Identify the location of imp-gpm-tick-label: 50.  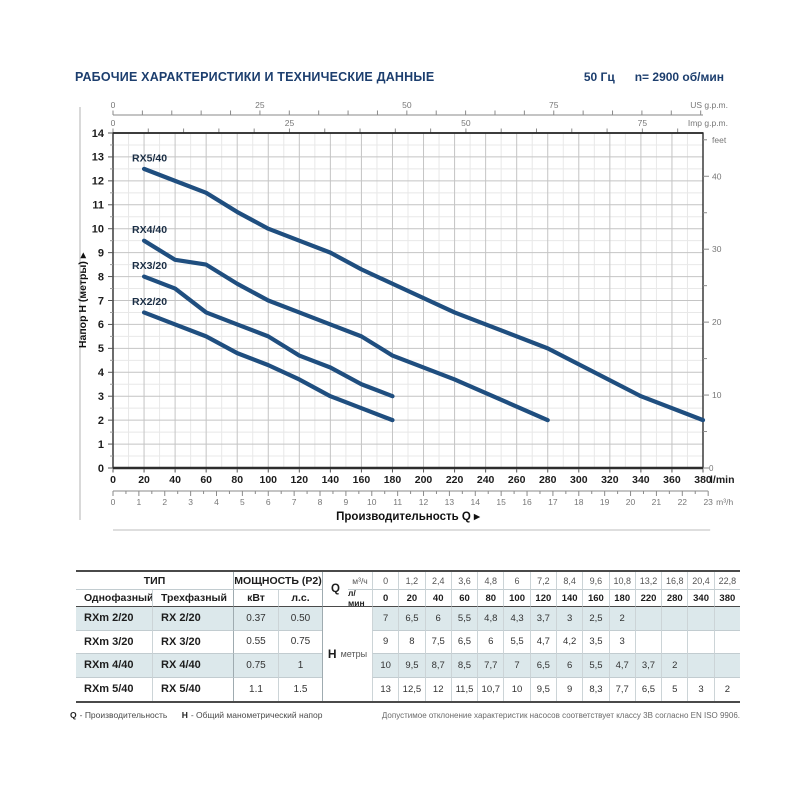
(466, 123).